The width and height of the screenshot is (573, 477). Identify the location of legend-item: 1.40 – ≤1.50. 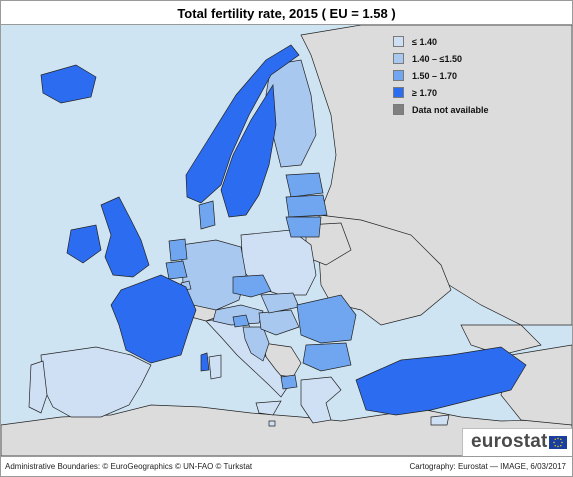
(449, 58).